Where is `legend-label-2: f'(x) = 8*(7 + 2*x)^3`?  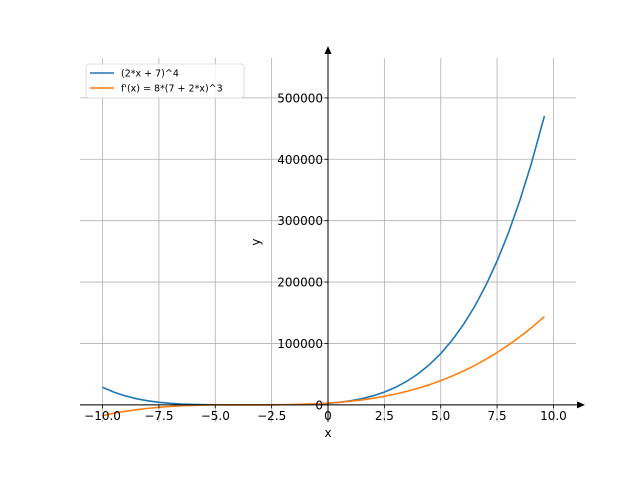
legend-label-2: f'(x) = 8*(7 + 2*x)^3 is located at coordinates (172, 89).